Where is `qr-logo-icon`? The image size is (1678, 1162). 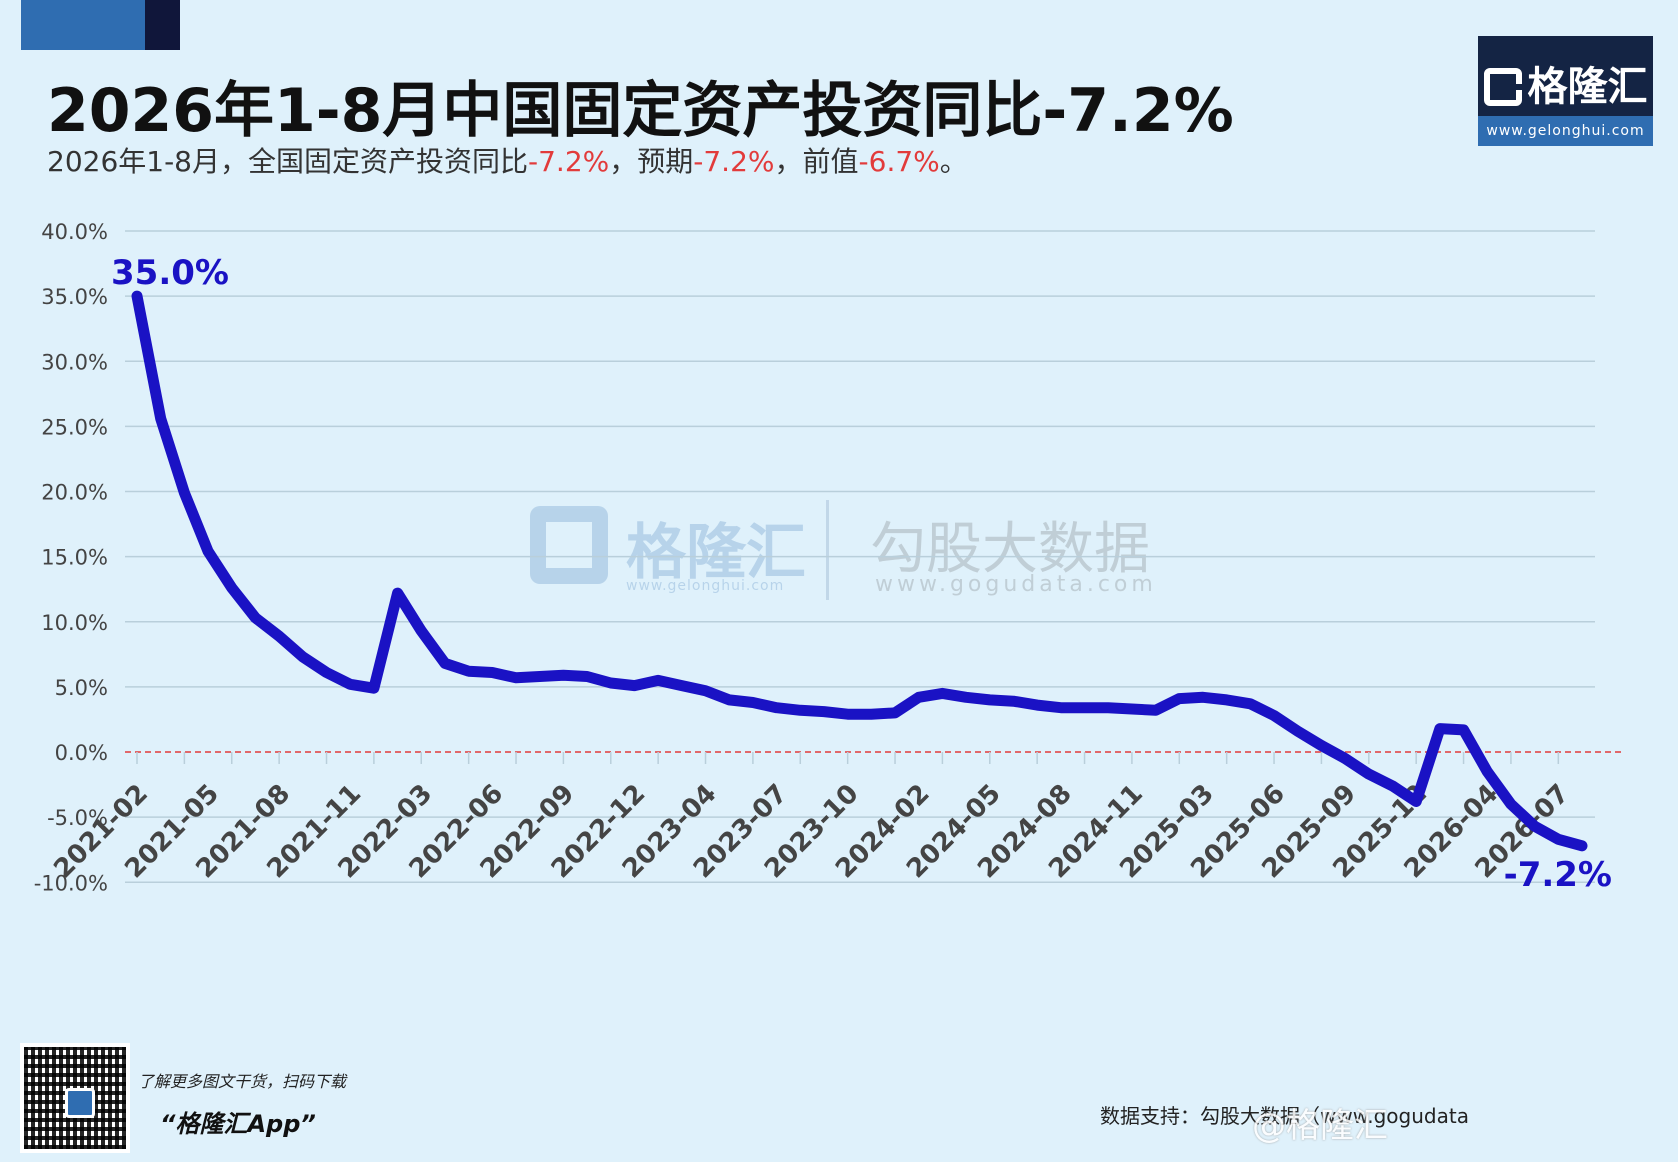 qr-logo-icon is located at coordinates (80, 1103).